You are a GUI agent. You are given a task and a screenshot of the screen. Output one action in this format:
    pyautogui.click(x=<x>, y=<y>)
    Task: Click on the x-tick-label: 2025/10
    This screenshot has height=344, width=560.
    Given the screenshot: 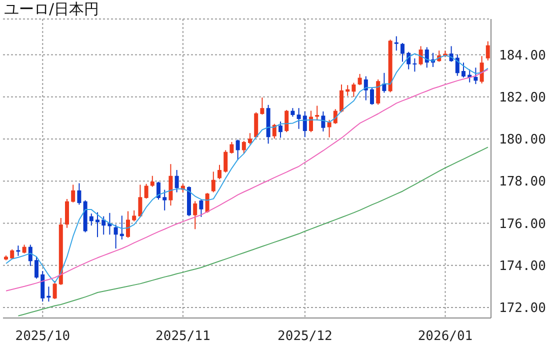 What is the action you would take?
    pyautogui.click(x=42, y=336)
    